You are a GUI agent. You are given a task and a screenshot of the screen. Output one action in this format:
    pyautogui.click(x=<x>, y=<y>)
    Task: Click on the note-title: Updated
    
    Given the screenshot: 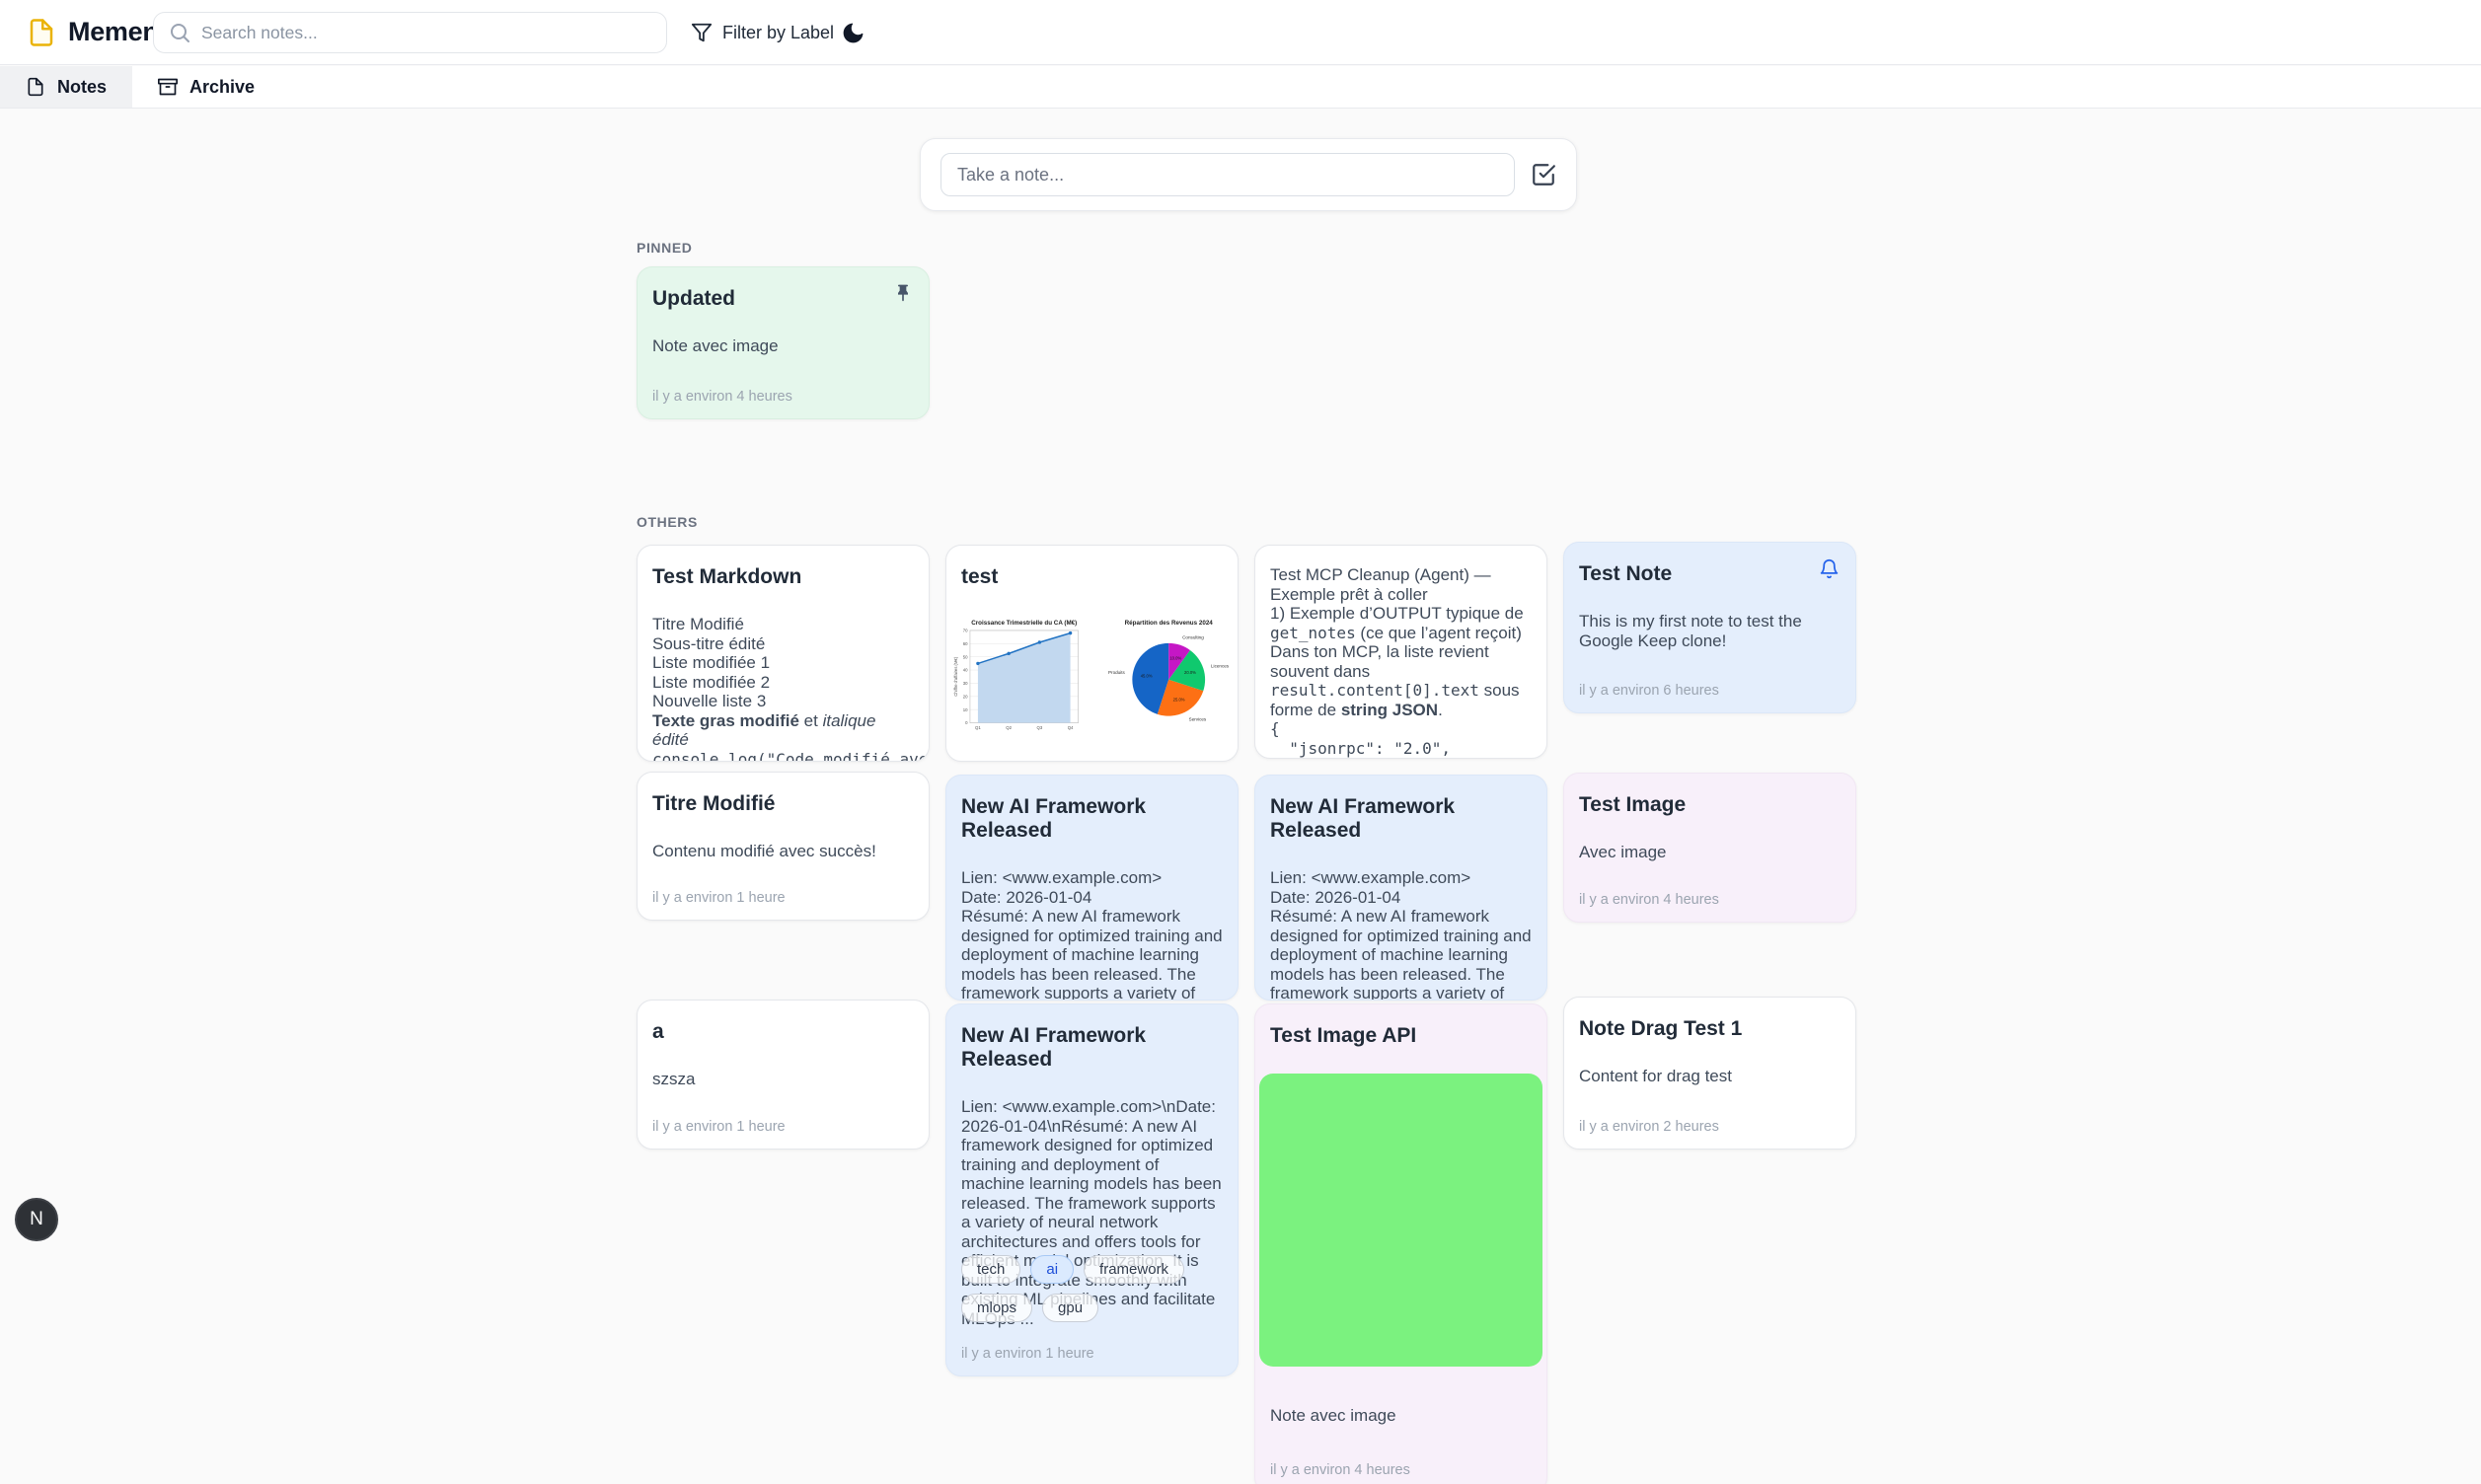 What is the action you would take?
    pyautogui.click(x=694, y=298)
    